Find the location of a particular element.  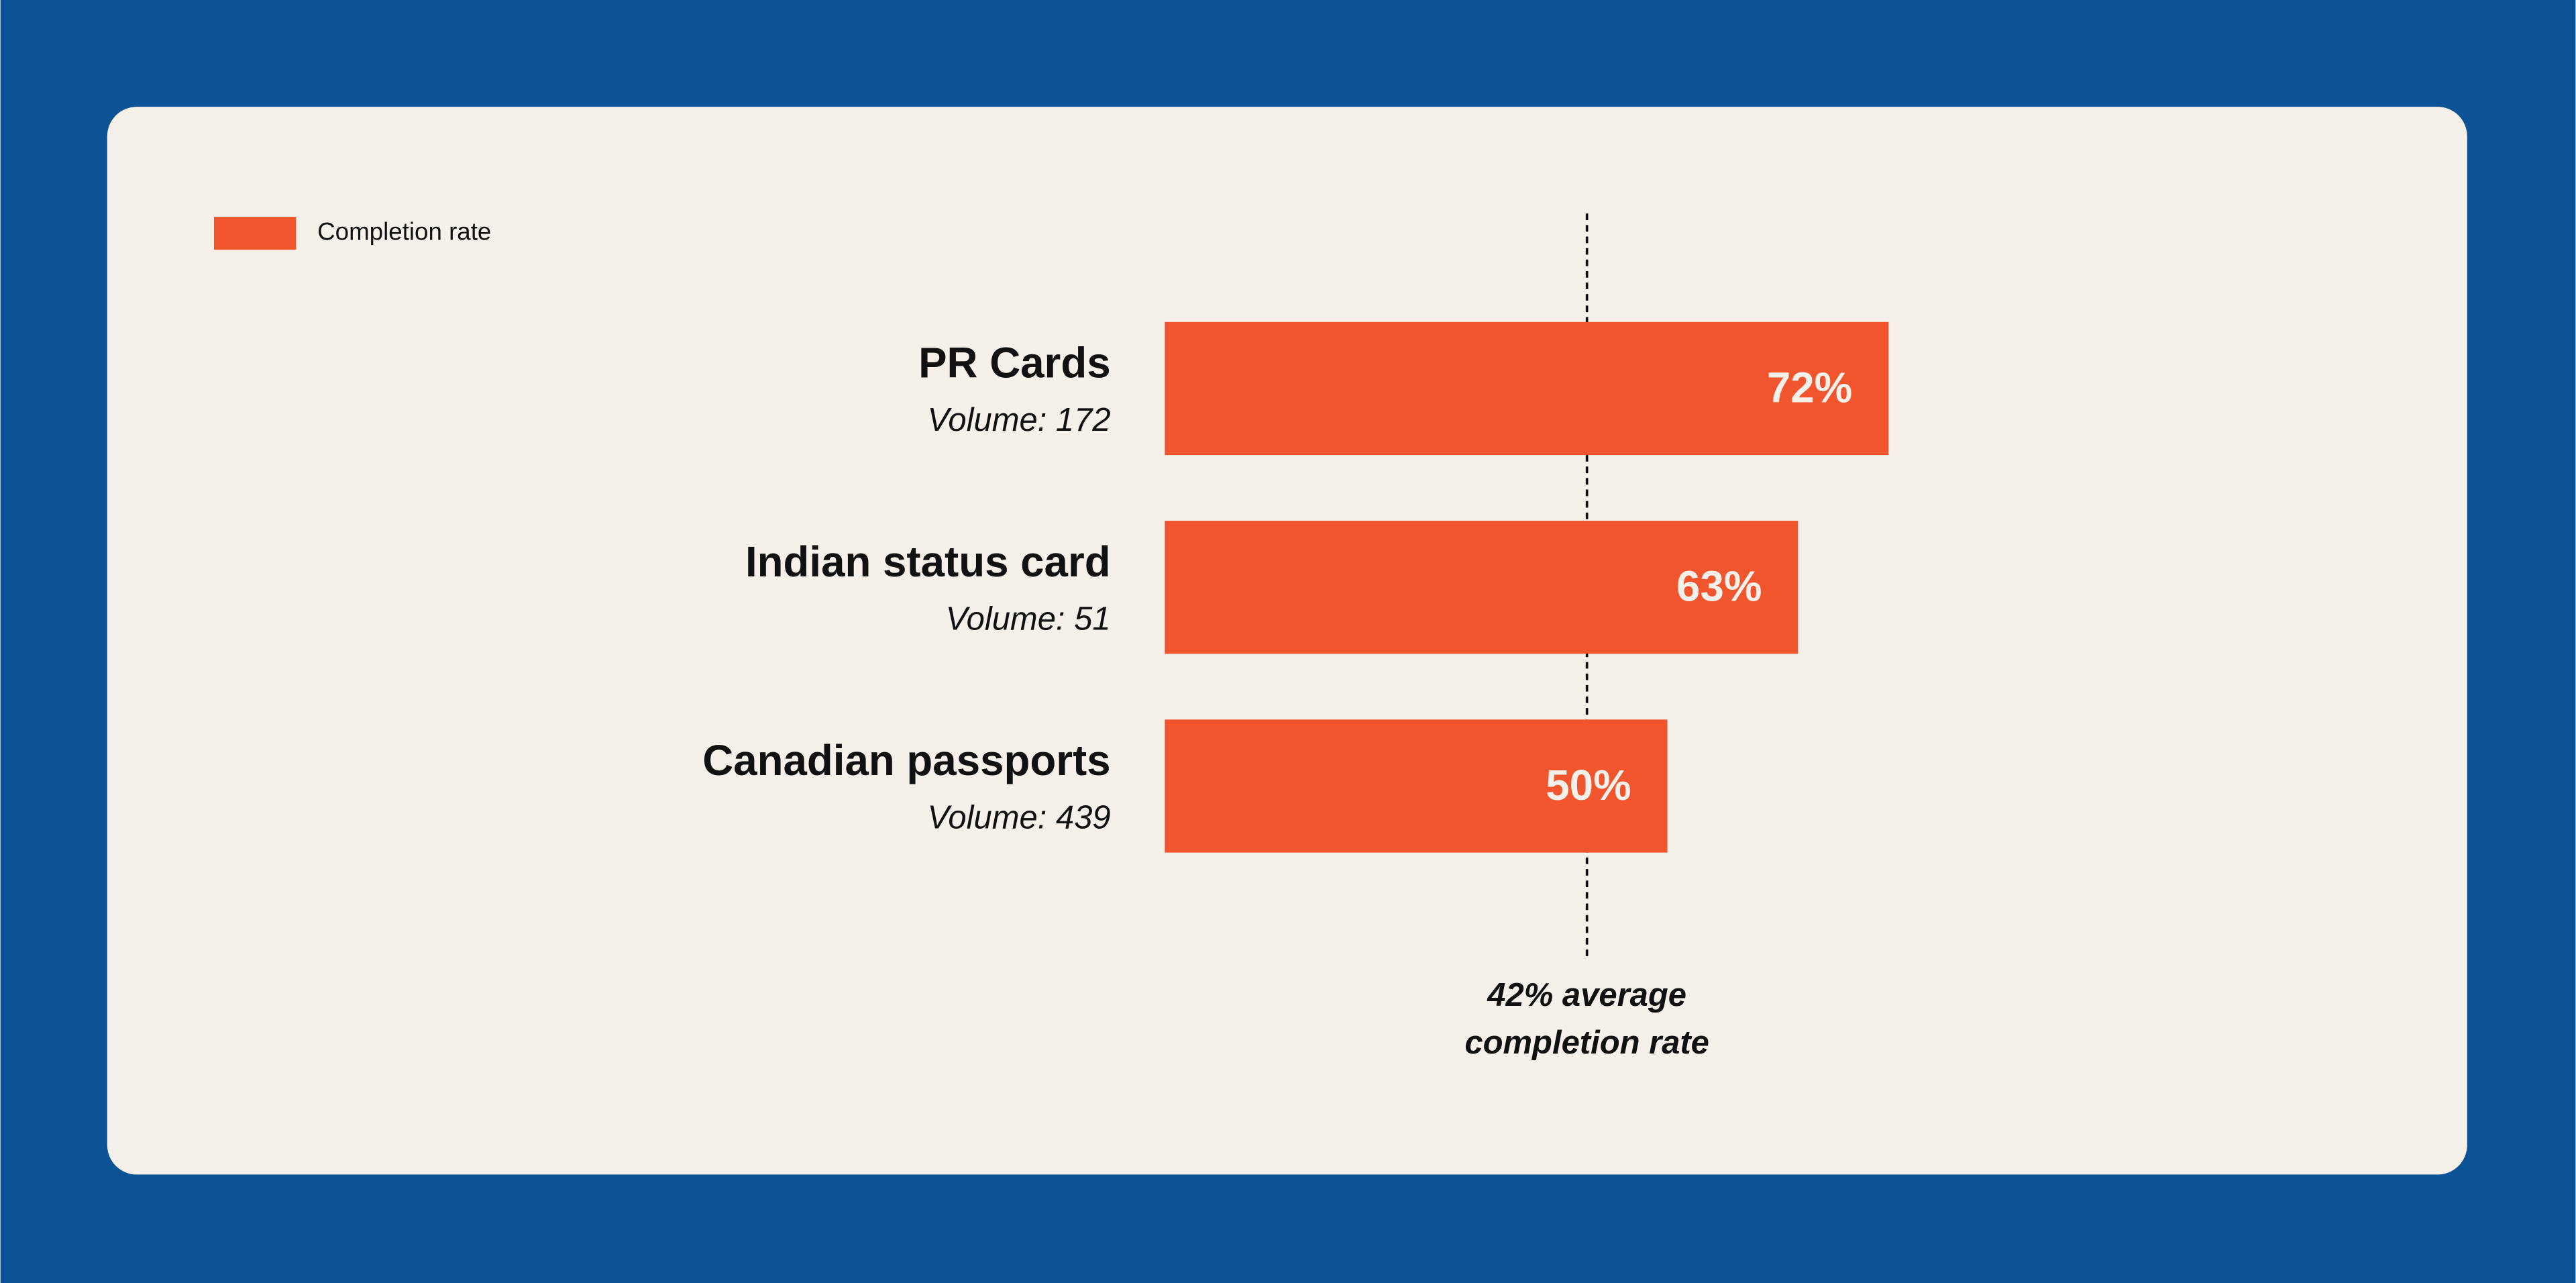

volume-label: Volume: 172 is located at coordinates (1019, 420).